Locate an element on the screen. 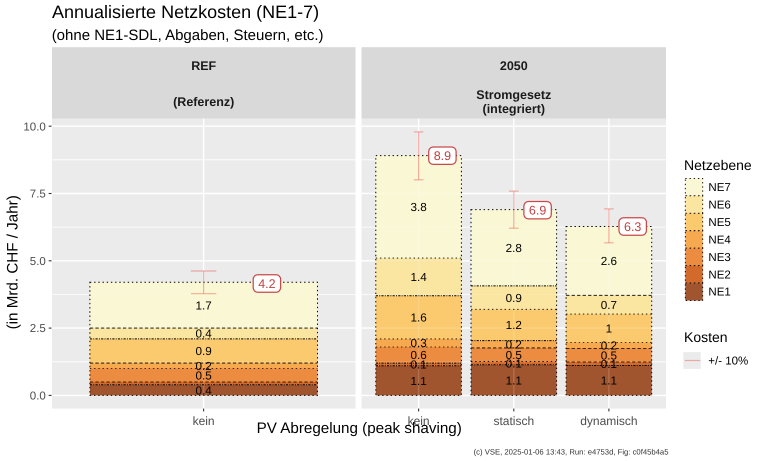 This screenshot has height=461, width=768. svg-text: 7.5 is located at coordinates (38, 195).